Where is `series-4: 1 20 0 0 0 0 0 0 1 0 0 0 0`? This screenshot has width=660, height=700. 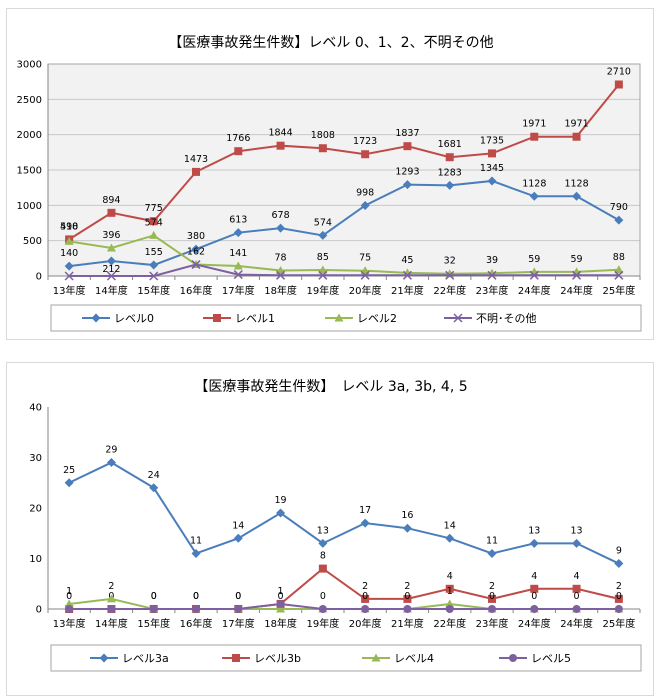
series-4: 1 20 0 0 0 0 0 0 1 0 0 0 0 is located at coordinates (344, 597).